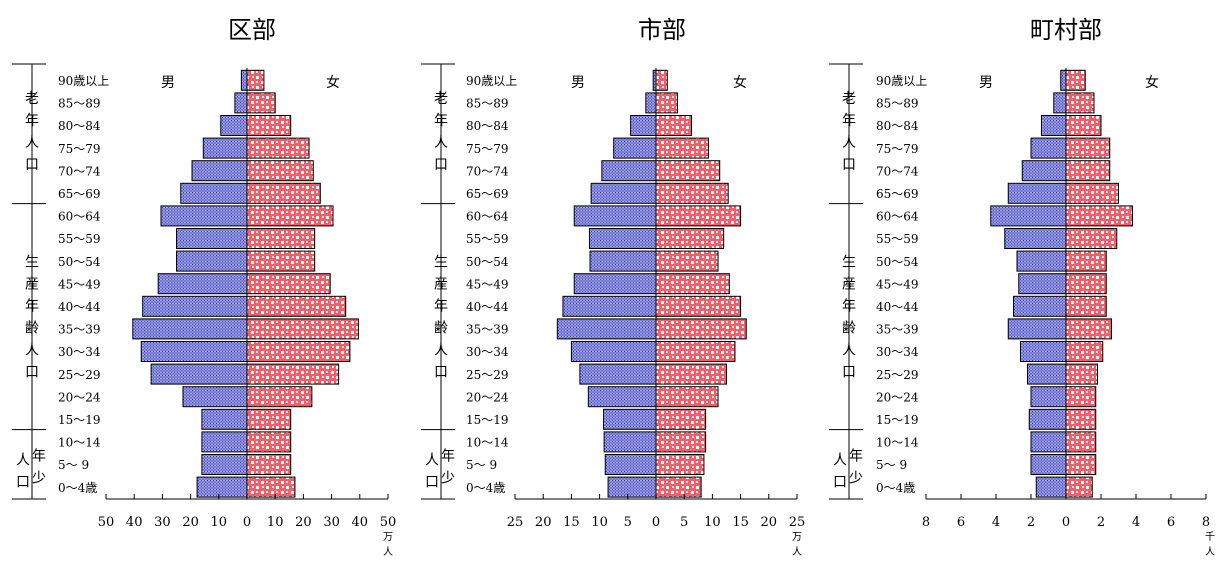  What do you see at coordinates (1031, 522) in the screenshot?
I see `x-tick-label: 2` at bounding box center [1031, 522].